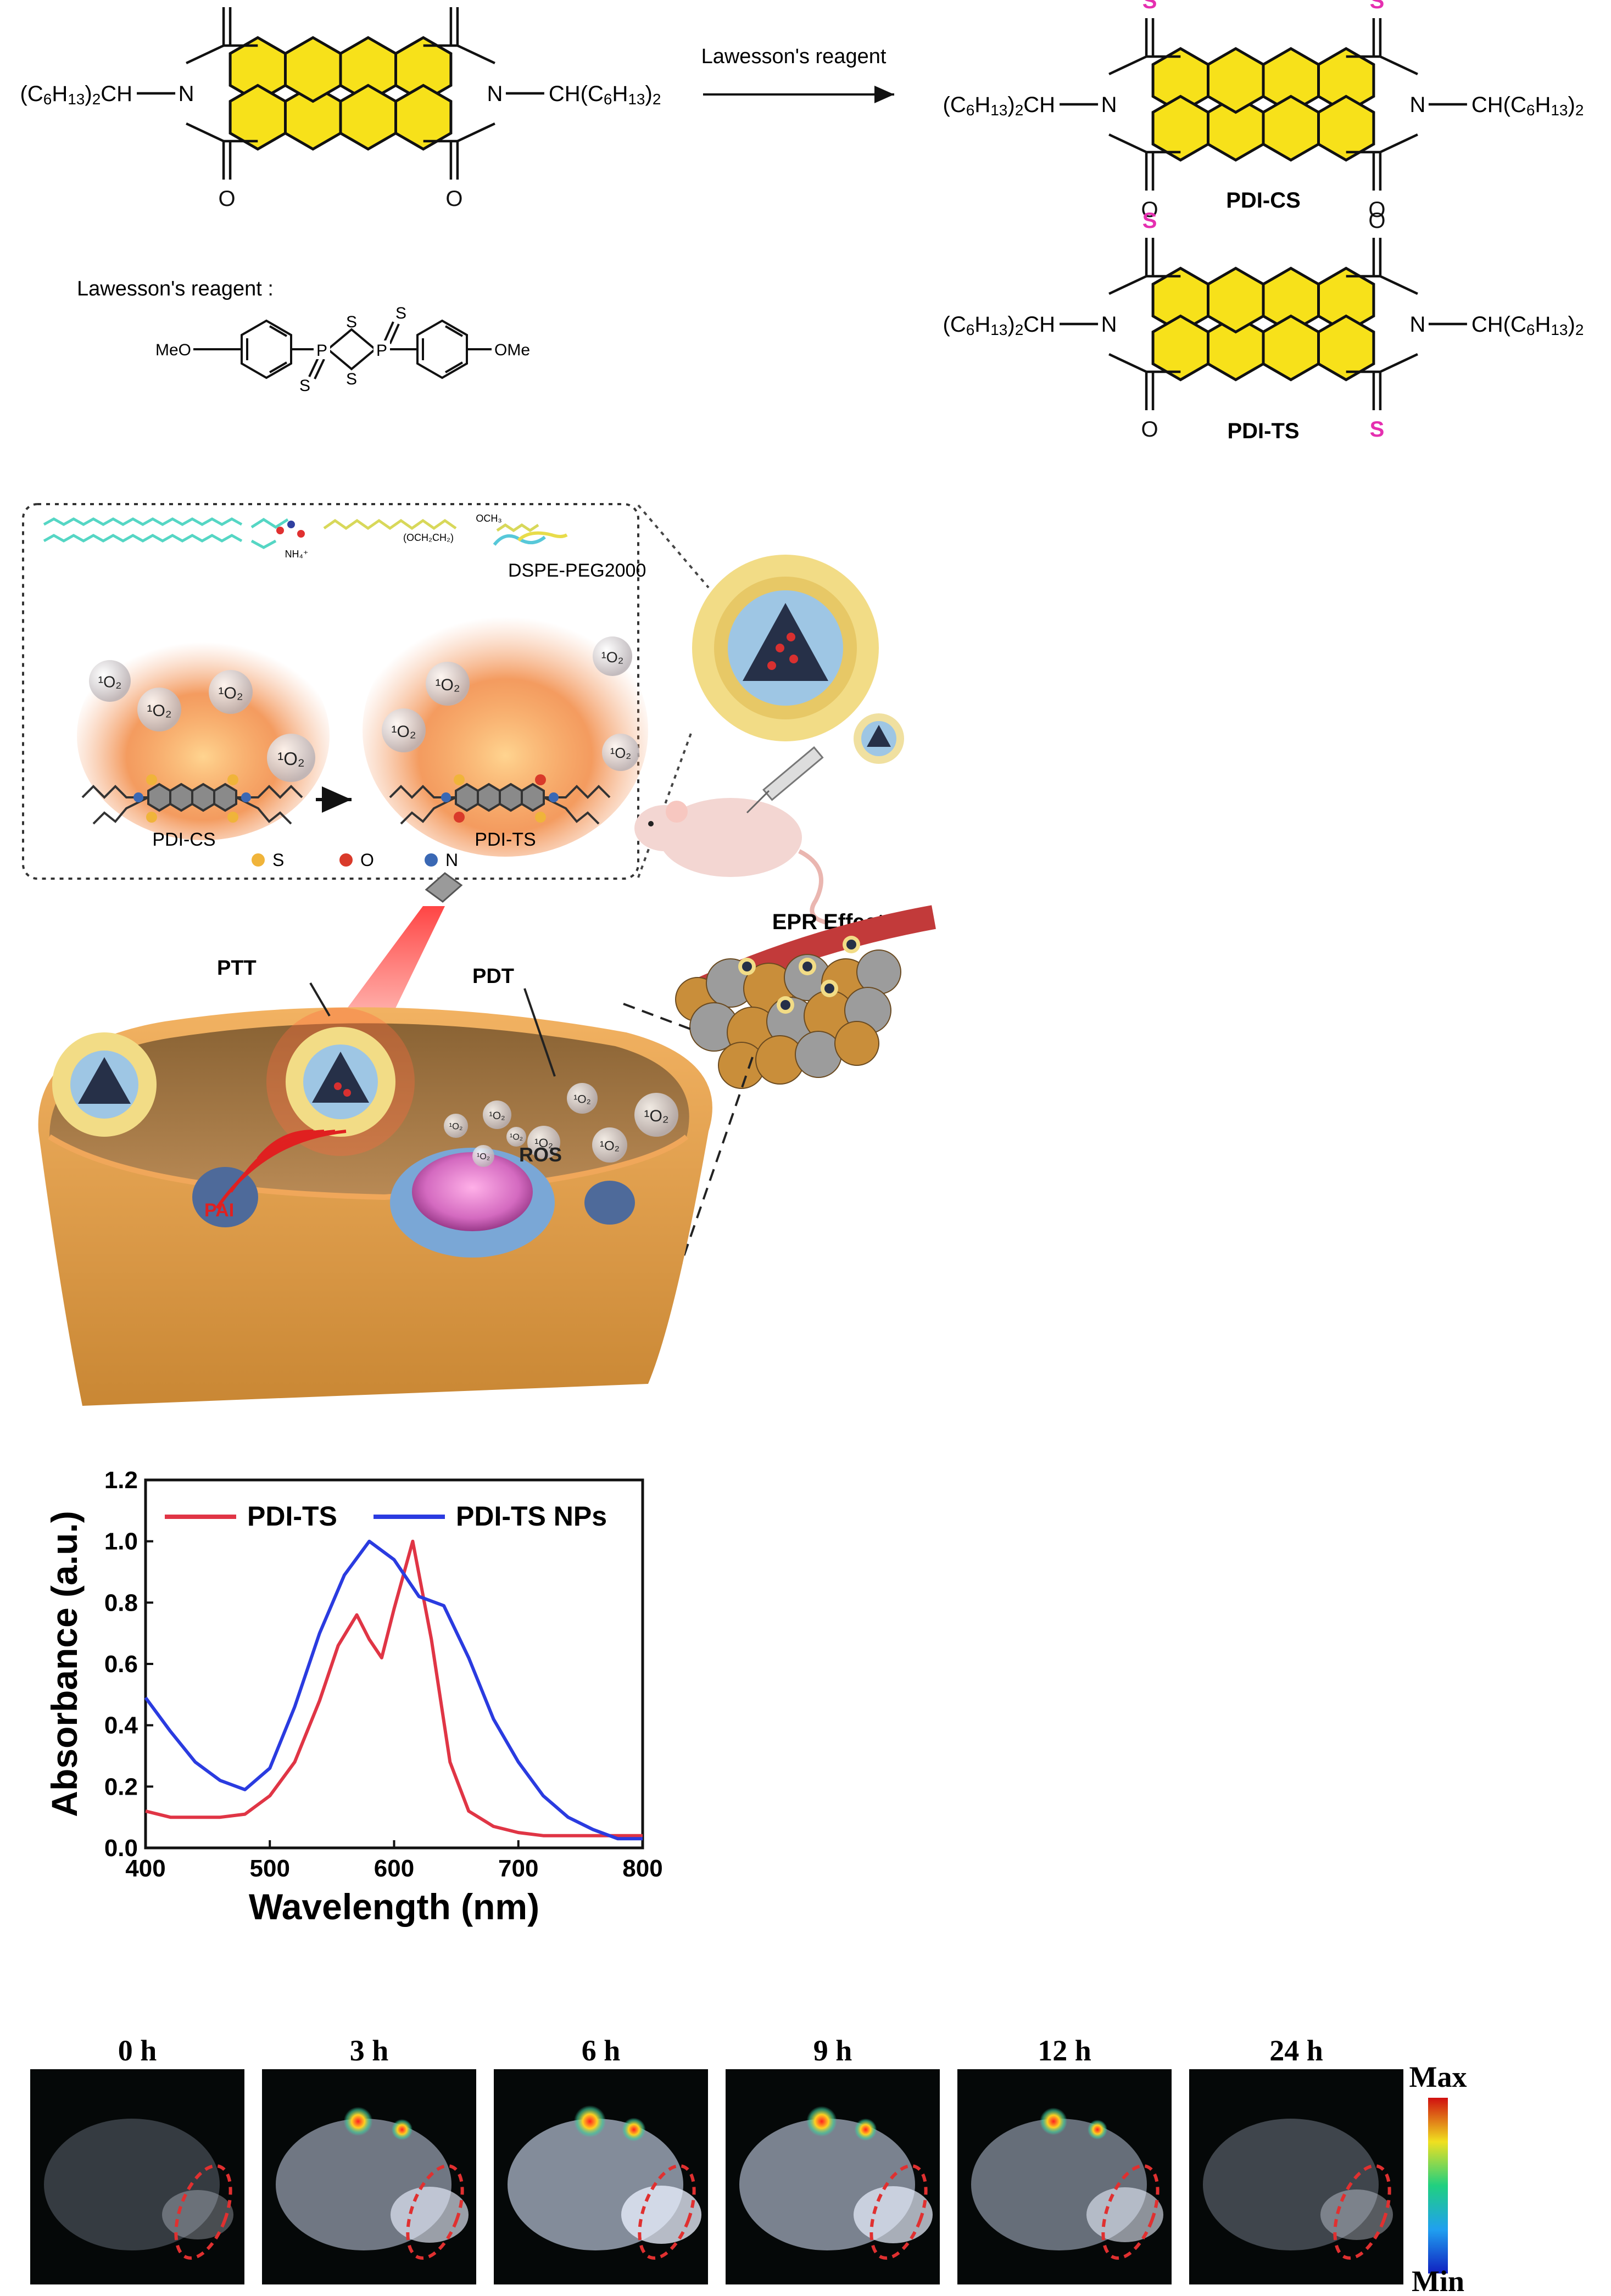 This screenshot has width=1611, height=2296. Describe the element at coordinates (1296, 2050) in the screenshot. I see `timepoint-label: 24 h` at that location.